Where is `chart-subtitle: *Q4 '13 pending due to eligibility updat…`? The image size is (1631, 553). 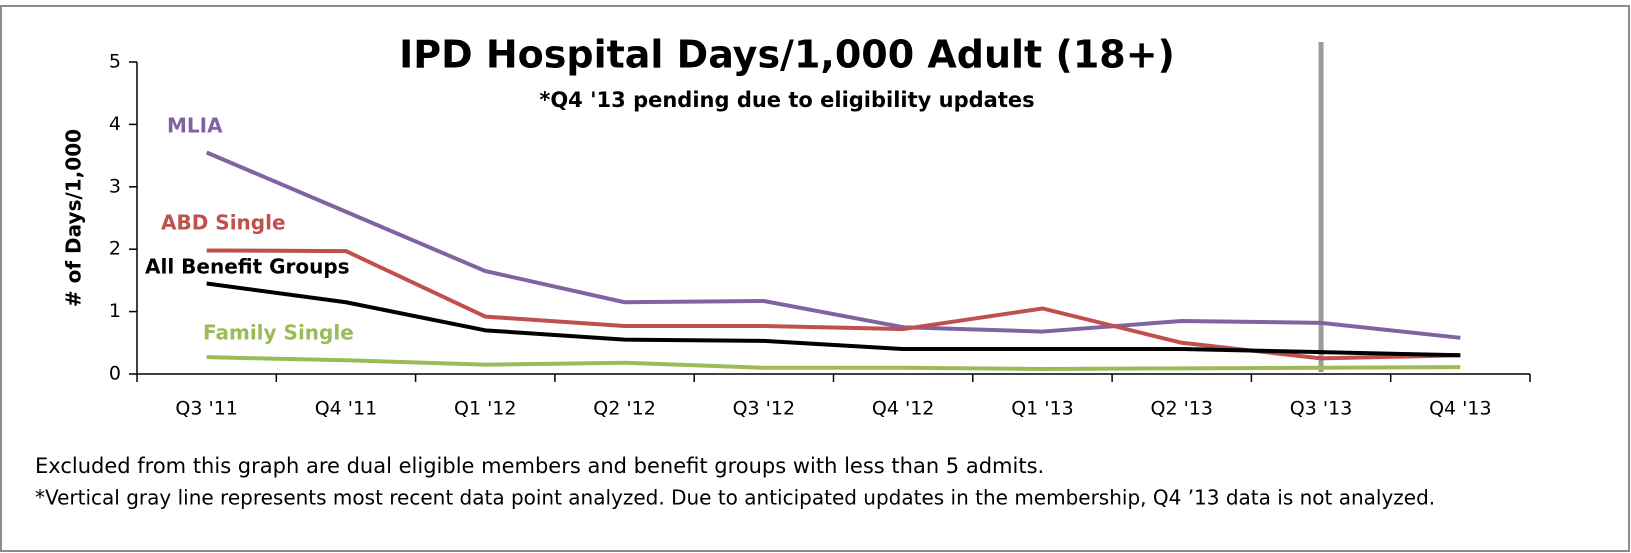
chart-subtitle: *Q4 '13 pending due to eligibility updat… is located at coordinates (786, 100).